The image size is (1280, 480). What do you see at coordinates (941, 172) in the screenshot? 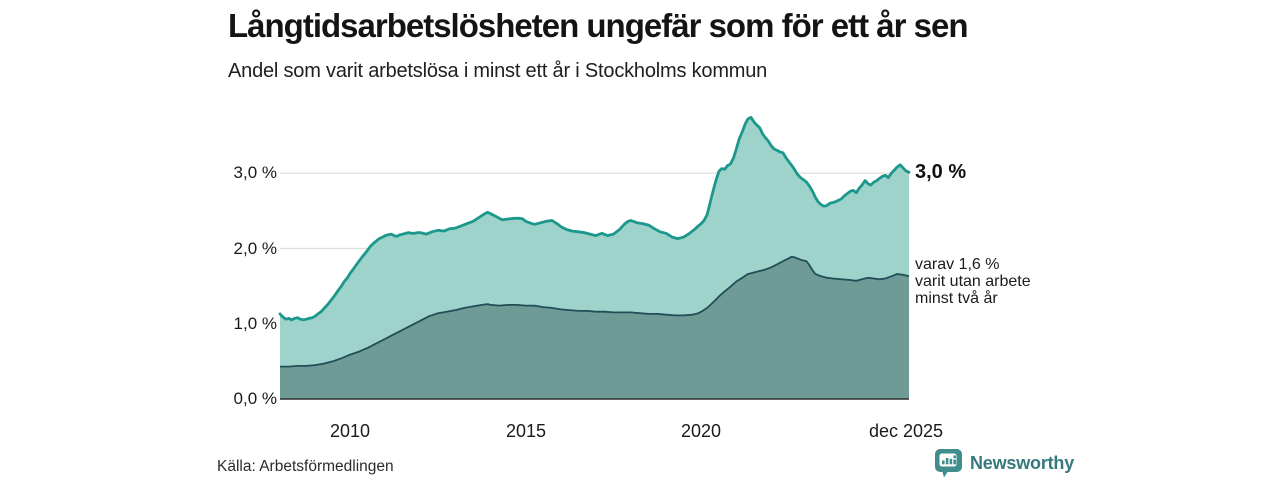
I see `end-value-label-total: 3,0 %` at bounding box center [941, 172].